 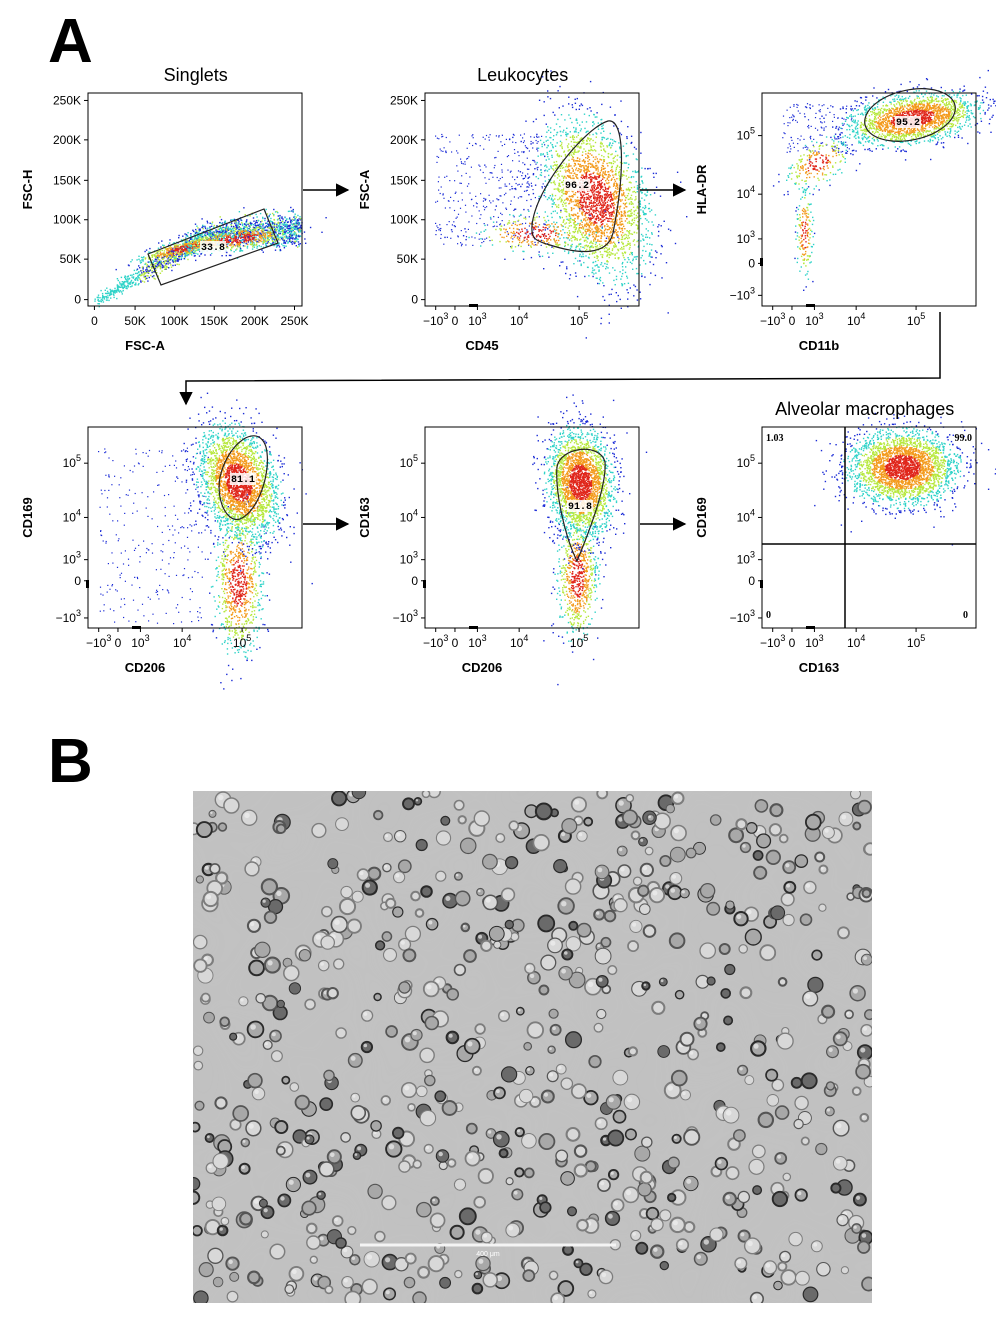 What do you see at coordinates (742, 293) in the screenshot?
I see `plot-3-ytick-label: −103` at bounding box center [742, 293].